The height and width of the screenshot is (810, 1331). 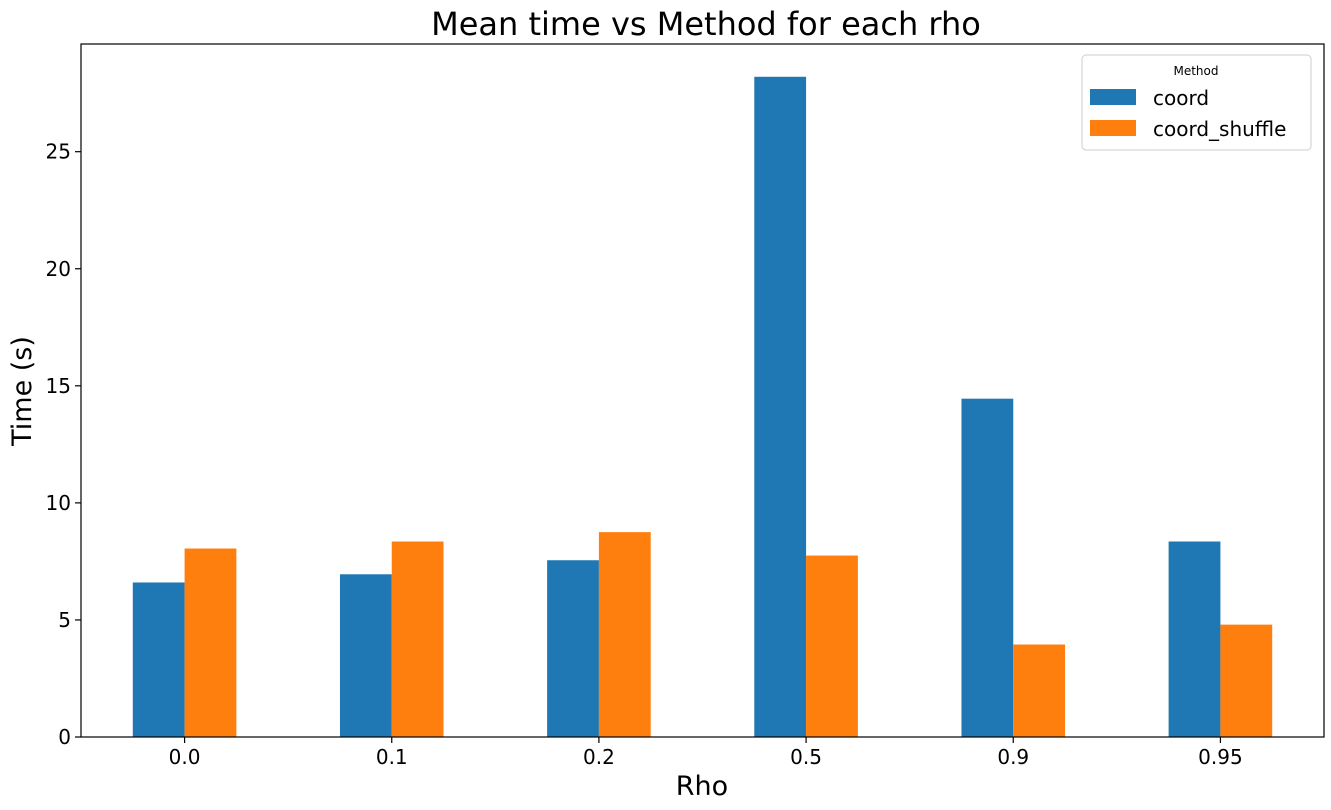 I want to click on legend-swatch-coord-shuffle, so click(x=1113, y=128).